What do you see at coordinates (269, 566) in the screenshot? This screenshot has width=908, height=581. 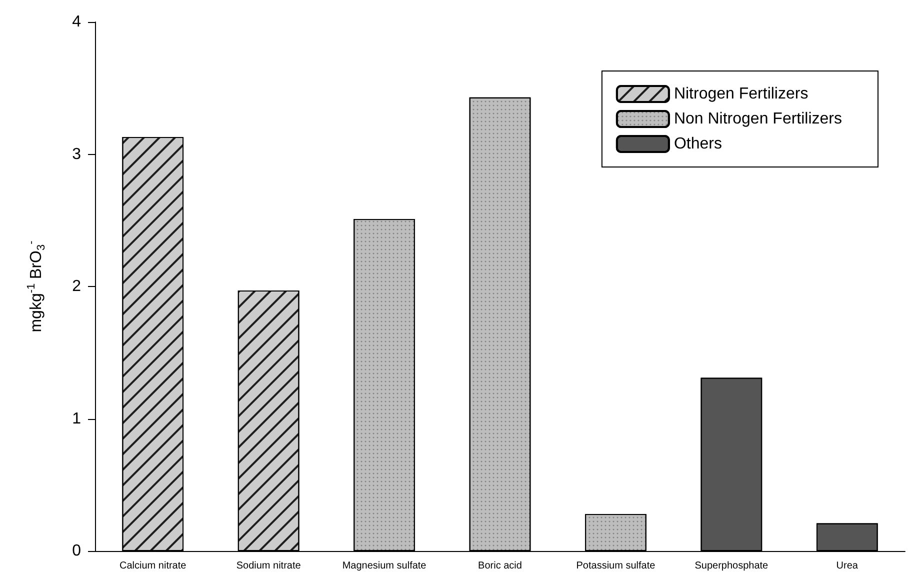 I see `x-tick-label: Sodium nitrate` at bounding box center [269, 566].